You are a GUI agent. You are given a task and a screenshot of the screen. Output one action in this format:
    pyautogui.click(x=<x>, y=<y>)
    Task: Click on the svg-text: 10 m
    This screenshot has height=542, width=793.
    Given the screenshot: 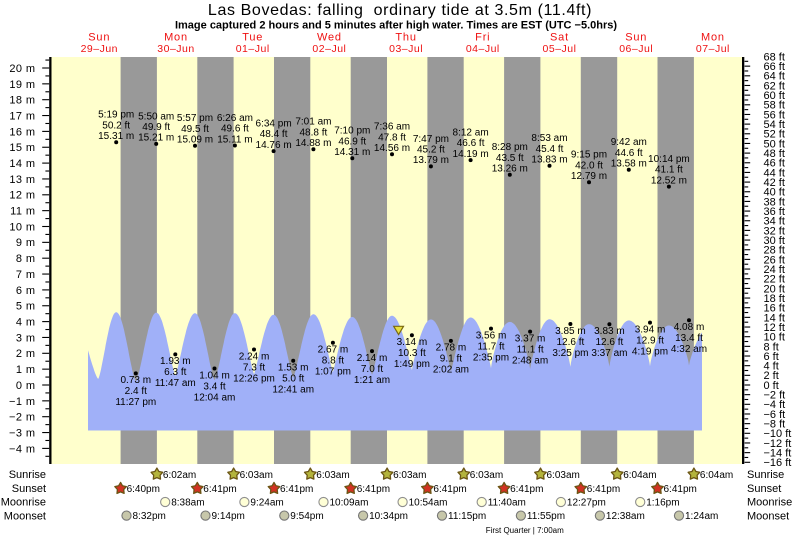 What is the action you would take?
    pyautogui.click(x=22, y=227)
    